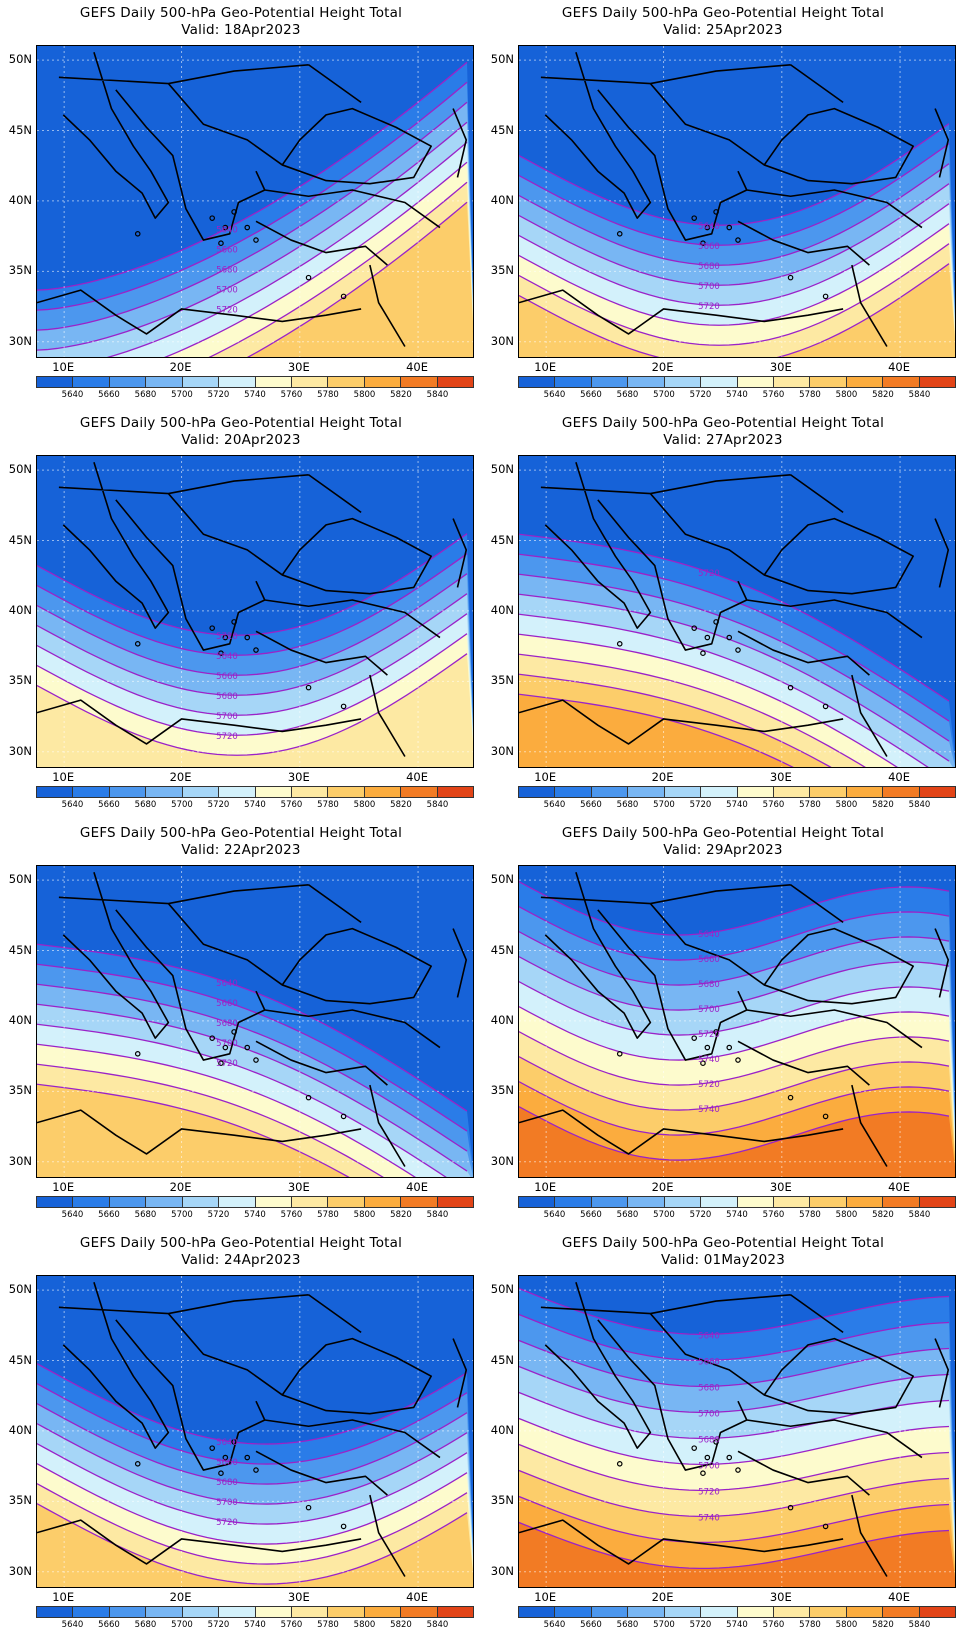  Describe the element at coordinates (227, 1004) in the screenshot. I see `contour-label: 5660` at that location.